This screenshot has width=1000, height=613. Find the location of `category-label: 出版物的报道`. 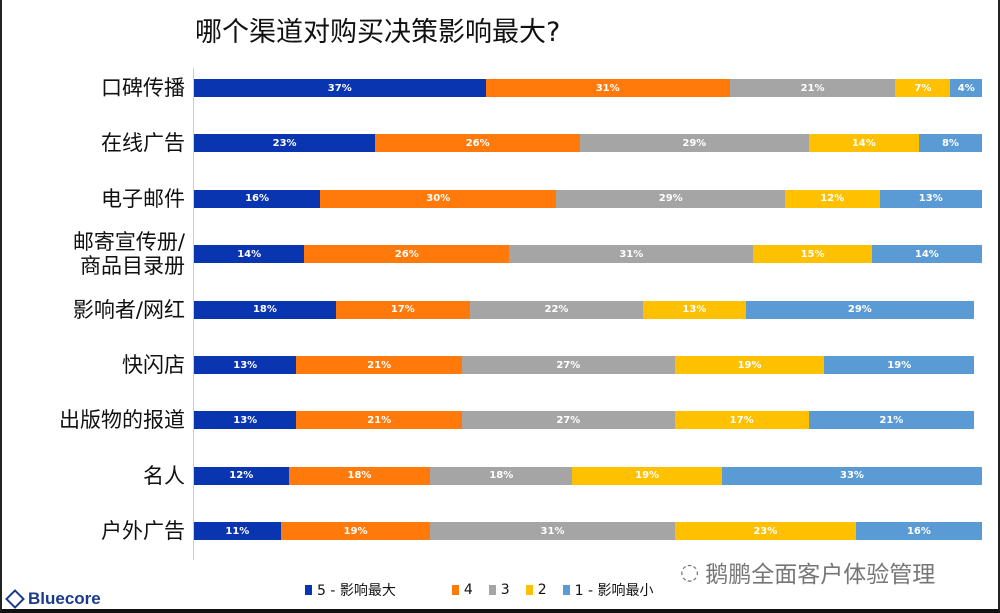

category-label: 出版物的报道 is located at coordinates (122, 420).